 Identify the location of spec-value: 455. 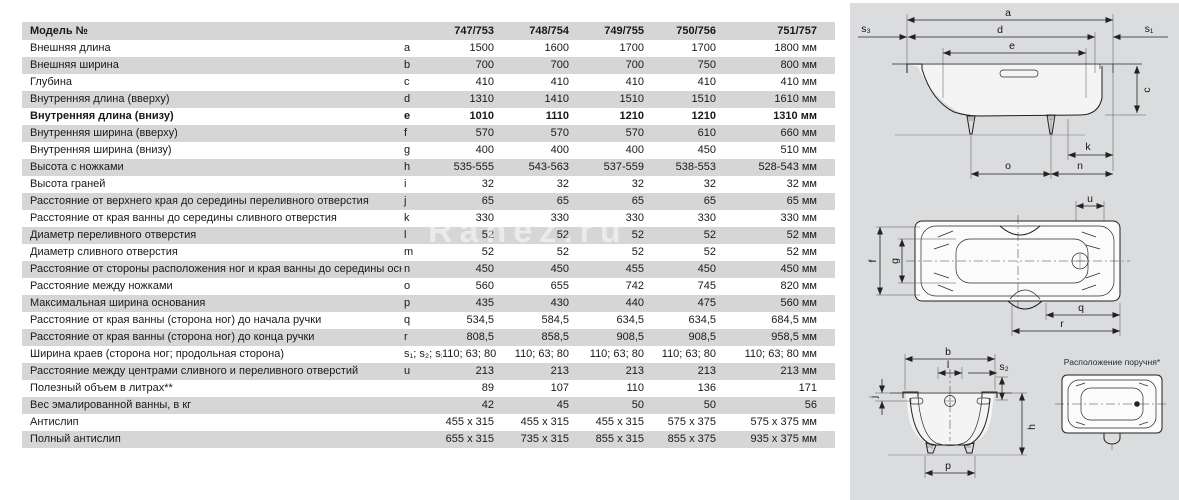
(634, 269).